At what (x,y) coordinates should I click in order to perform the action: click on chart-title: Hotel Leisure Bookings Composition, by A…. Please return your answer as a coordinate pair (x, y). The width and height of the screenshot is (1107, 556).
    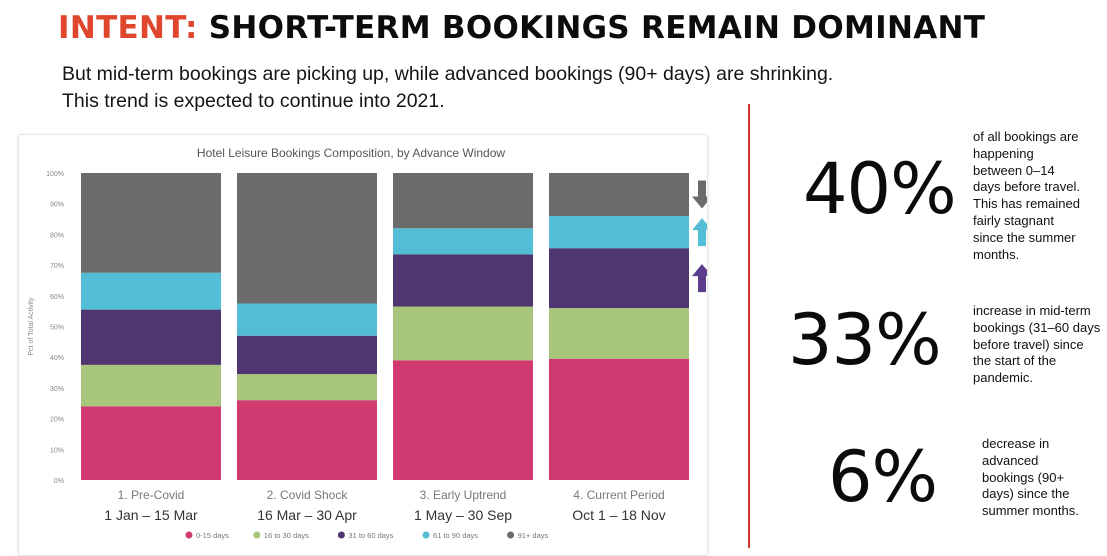
    Looking at the image, I should click on (351, 153).